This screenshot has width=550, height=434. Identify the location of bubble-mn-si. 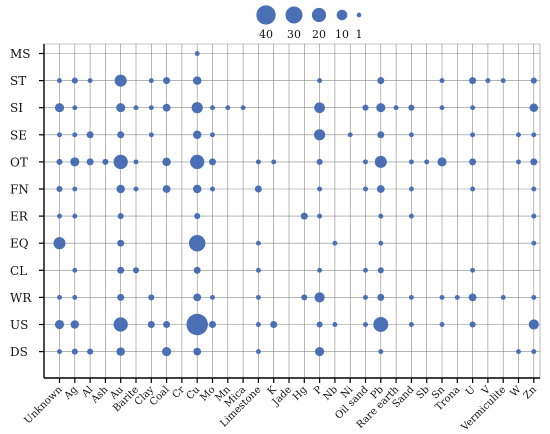
(228, 108).